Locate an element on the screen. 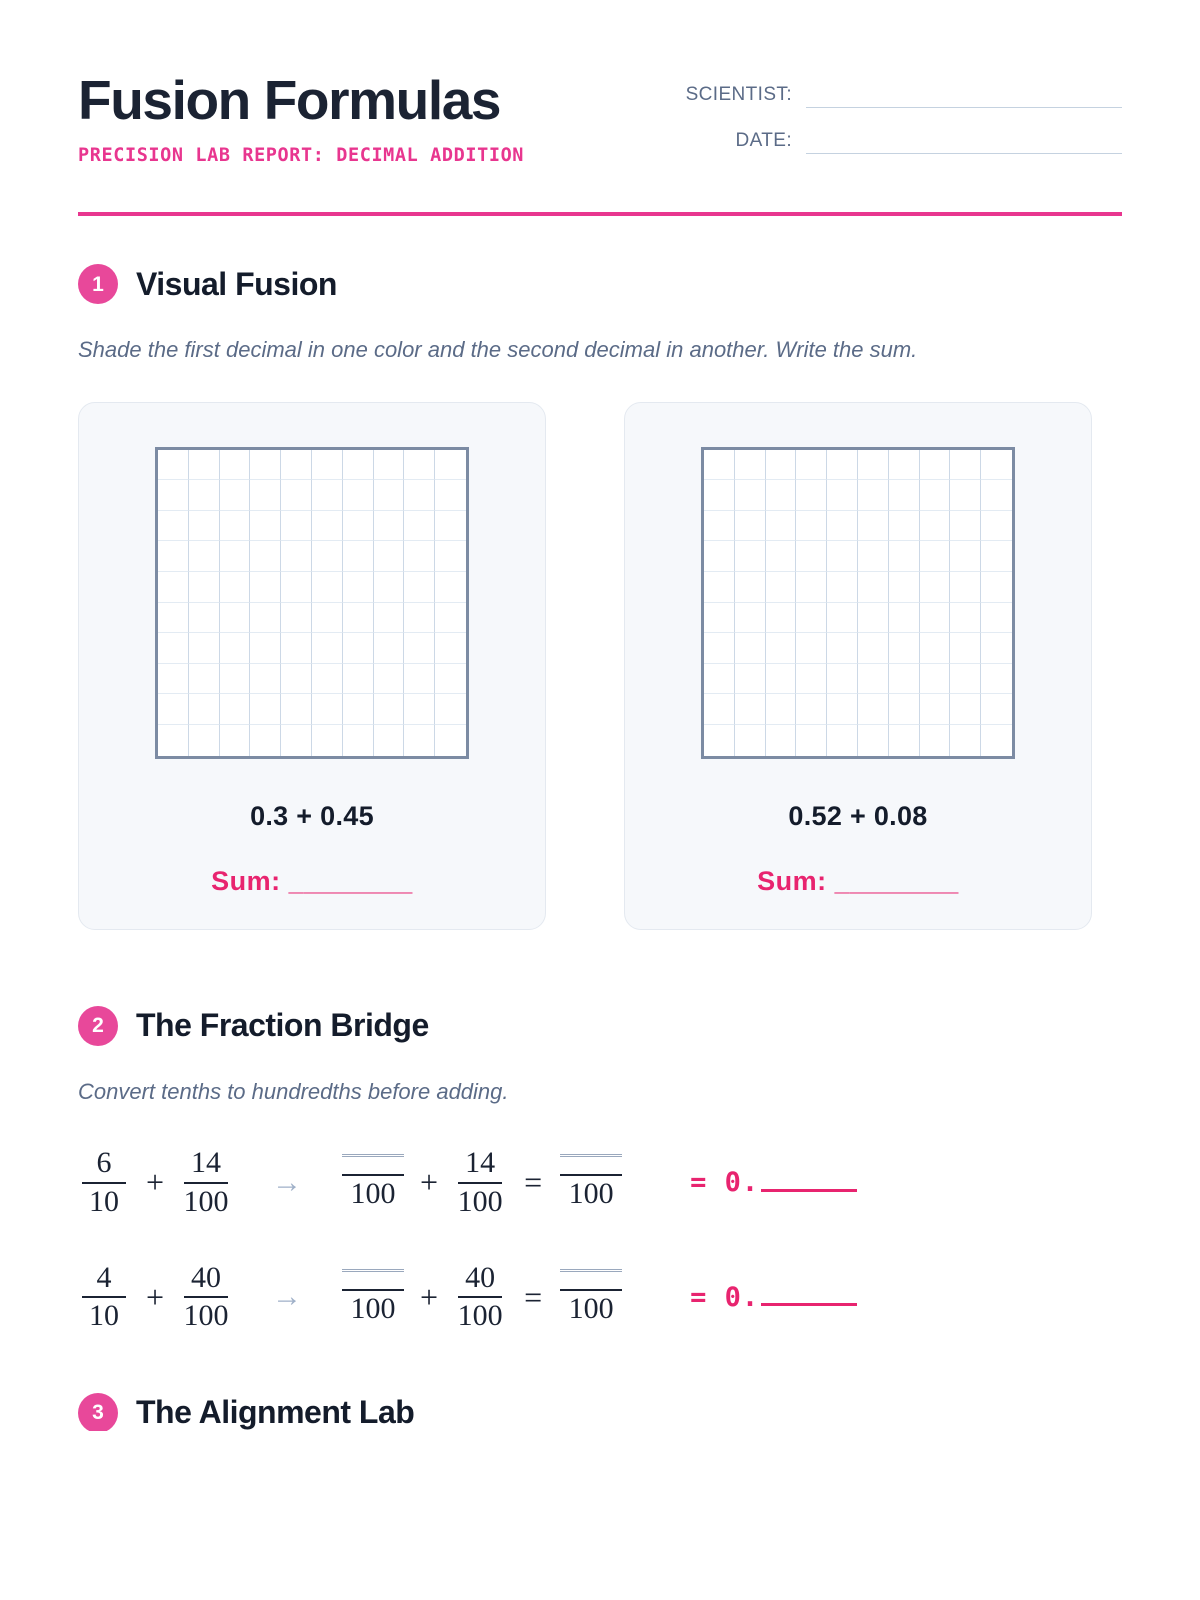 This screenshot has width=1200, height=1600. fraction-c-blank: 100 is located at coordinates (373, 1297).